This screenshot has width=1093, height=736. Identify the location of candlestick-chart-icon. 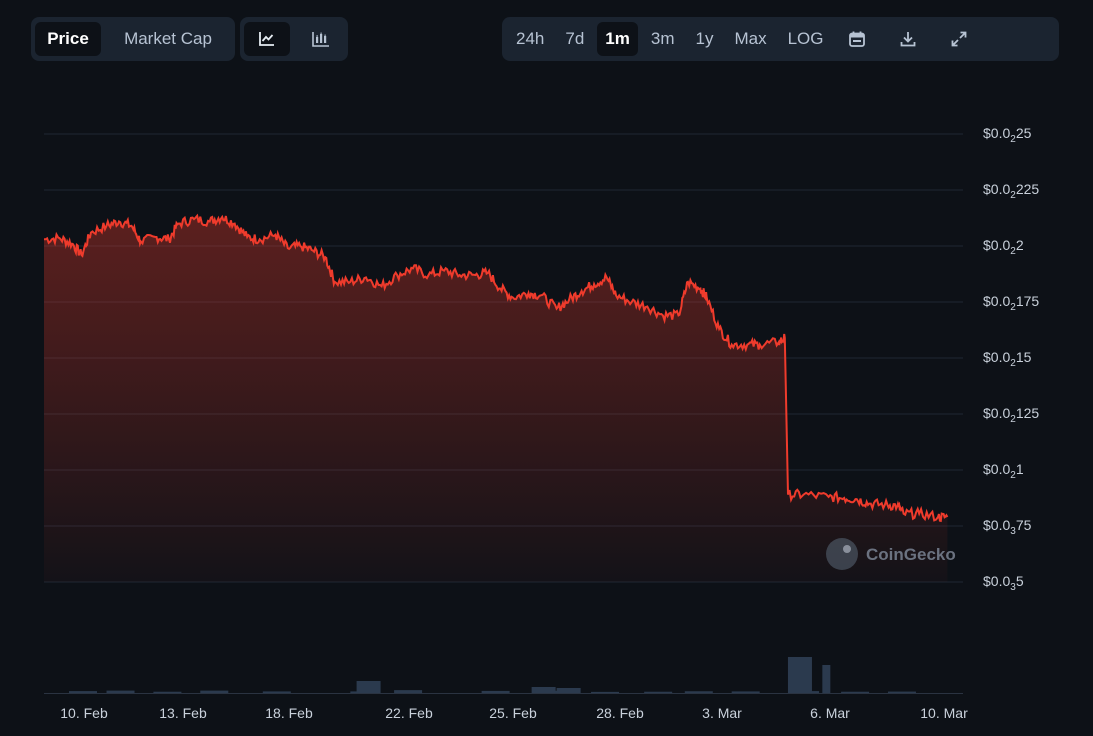
(320, 39).